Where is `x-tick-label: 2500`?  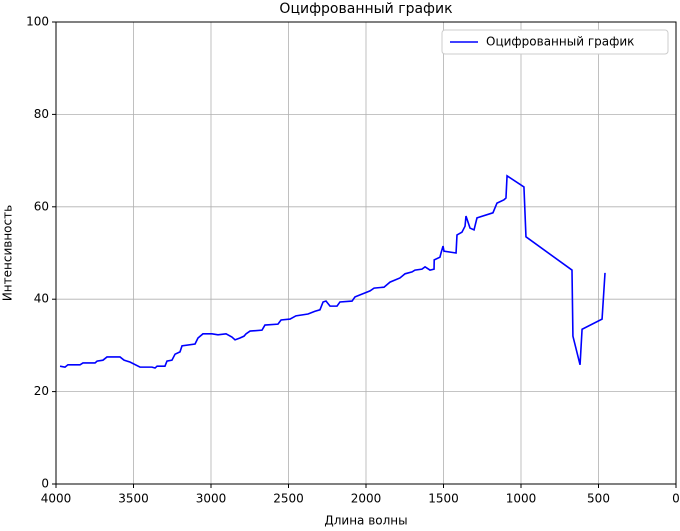
x-tick-label: 2500 is located at coordinates (288, 499).